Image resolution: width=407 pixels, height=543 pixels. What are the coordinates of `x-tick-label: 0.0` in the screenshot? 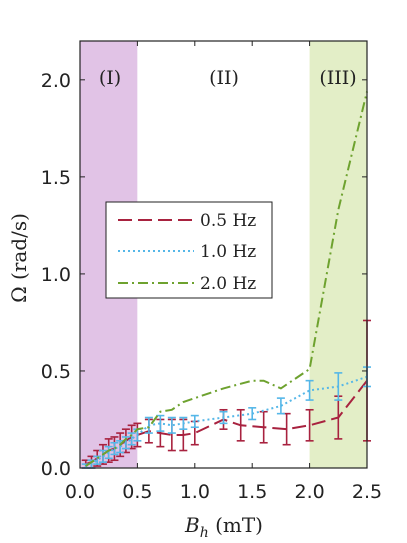 It's located at (80, 492).